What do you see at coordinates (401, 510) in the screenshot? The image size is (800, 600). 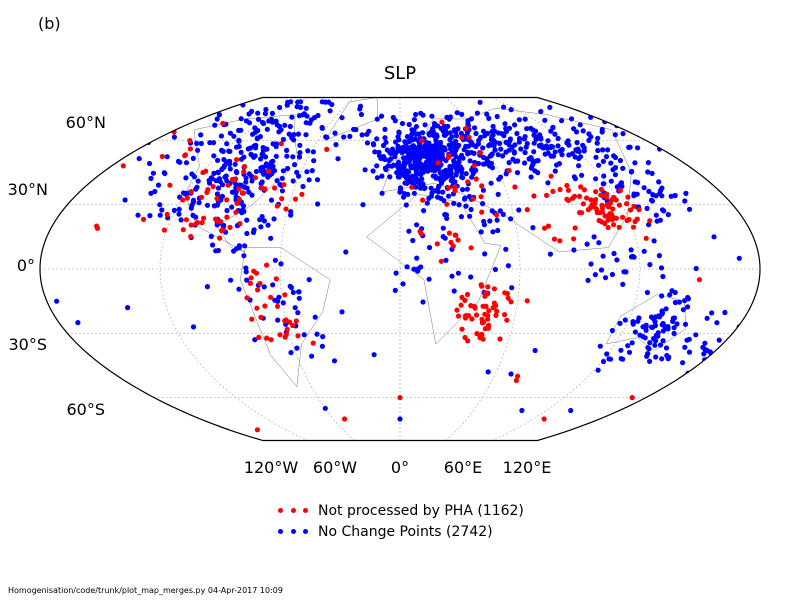 I see `legend-entry-not-processed: Not processed by PHA (1162)` at bounding box center [401, 510].